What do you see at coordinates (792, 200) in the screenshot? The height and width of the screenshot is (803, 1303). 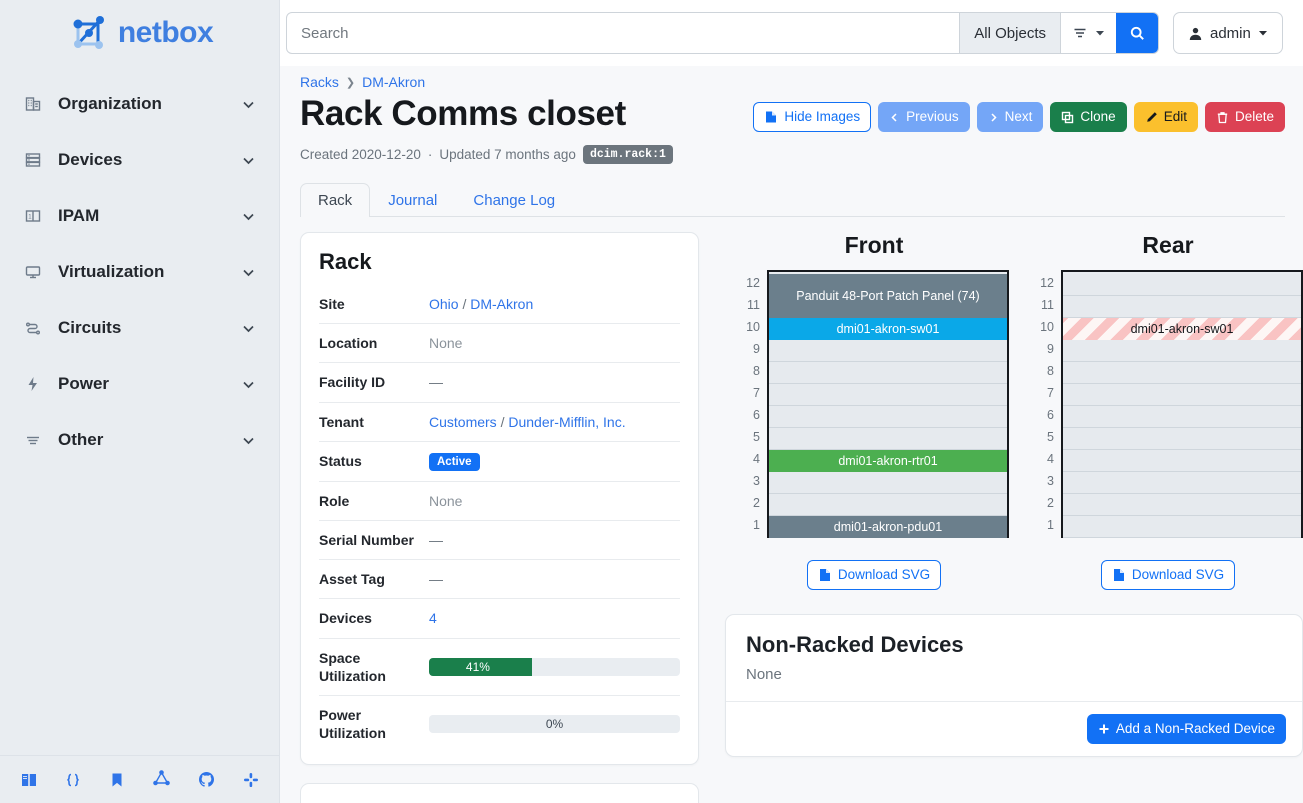 I see `tab-bar: Rack Journal Change Log` at bounding box center [792, 200].